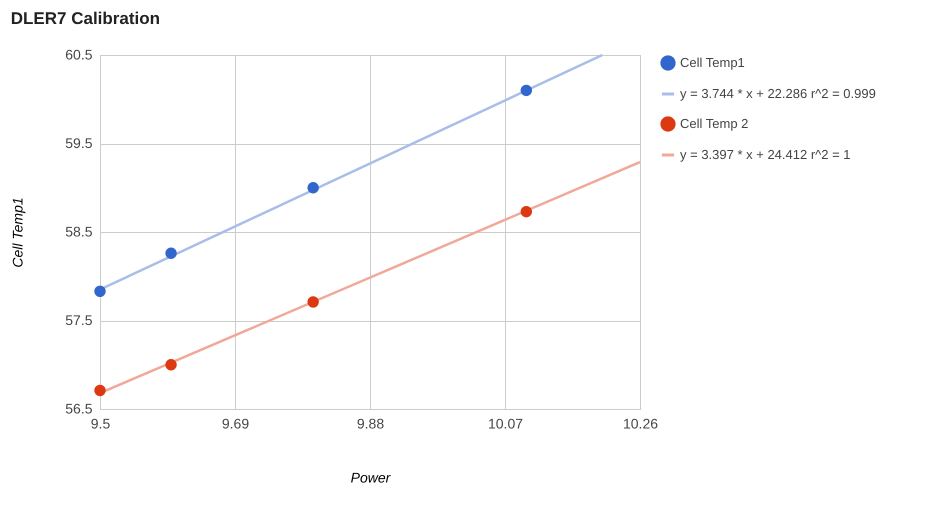 The width and height of the screenshot is (936, 529). I want to click on x-tick-label: 9.69, so click(236, 424).